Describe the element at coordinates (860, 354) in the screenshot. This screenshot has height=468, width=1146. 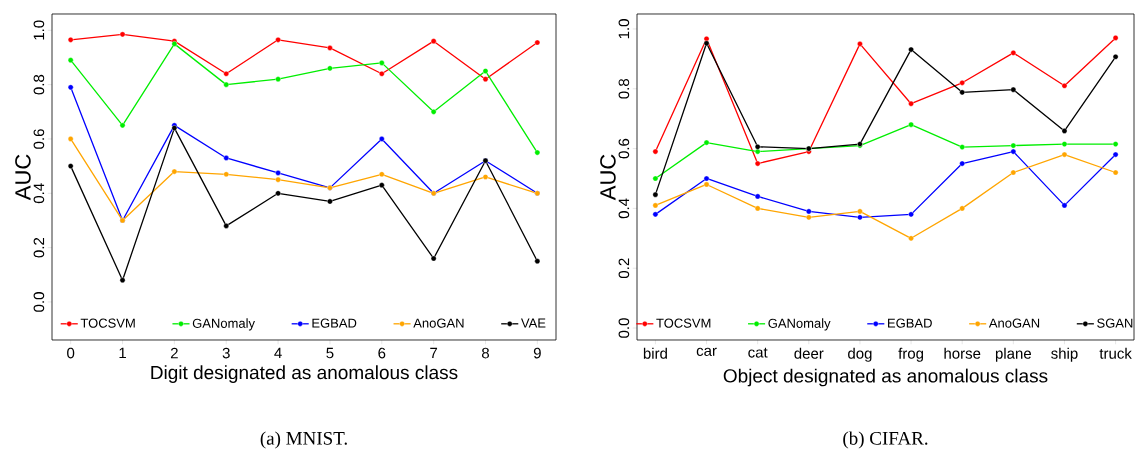
I see `x-tick-label: dog` at that location.